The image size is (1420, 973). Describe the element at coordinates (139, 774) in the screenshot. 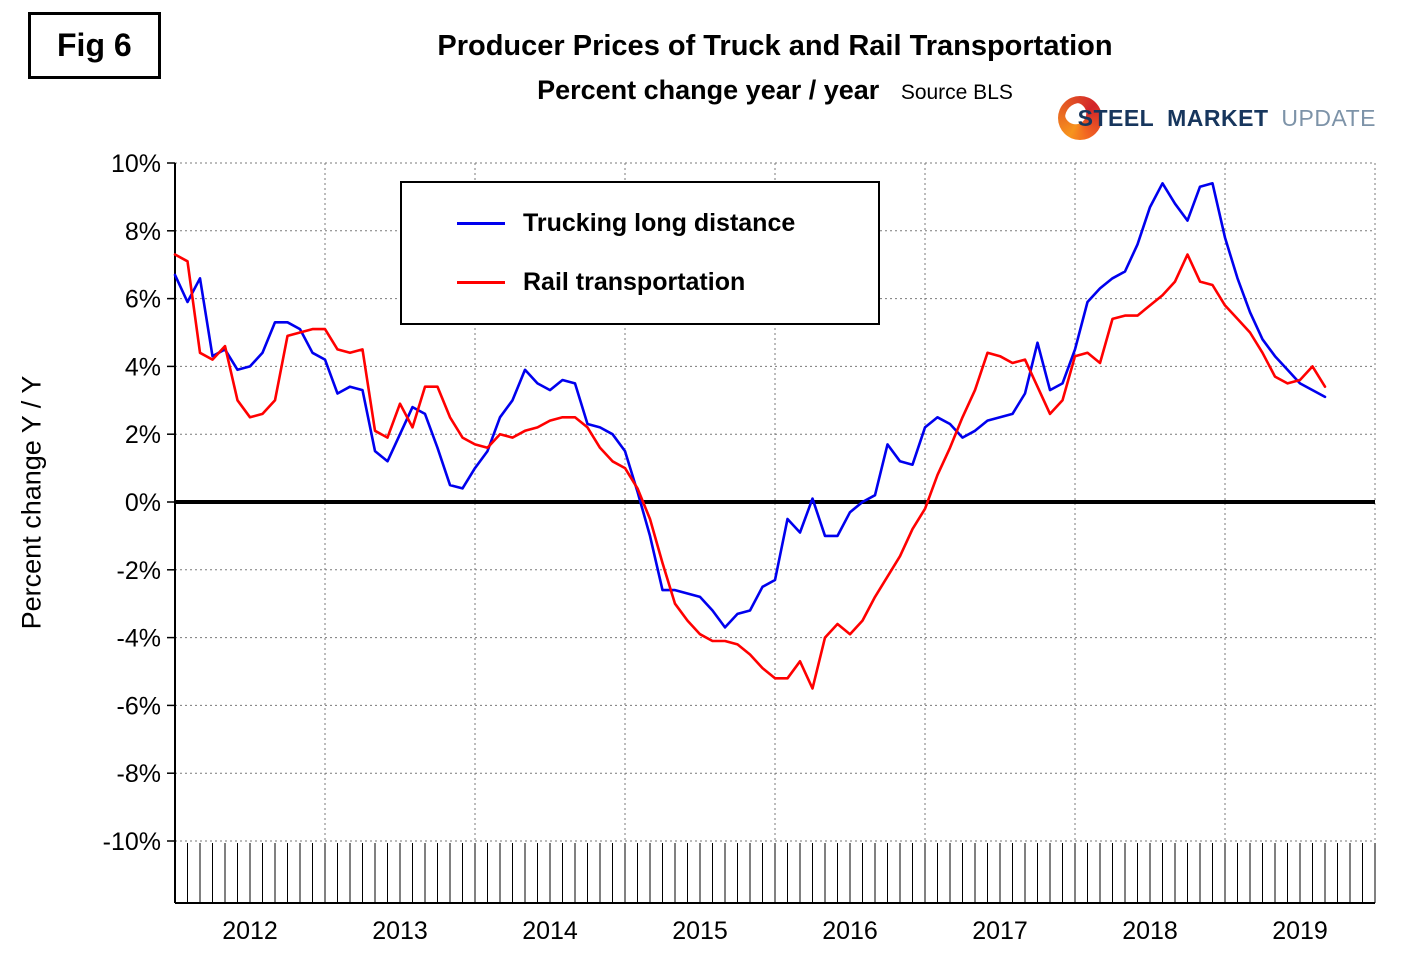

I see `y-tick-label: -8%` at that location.